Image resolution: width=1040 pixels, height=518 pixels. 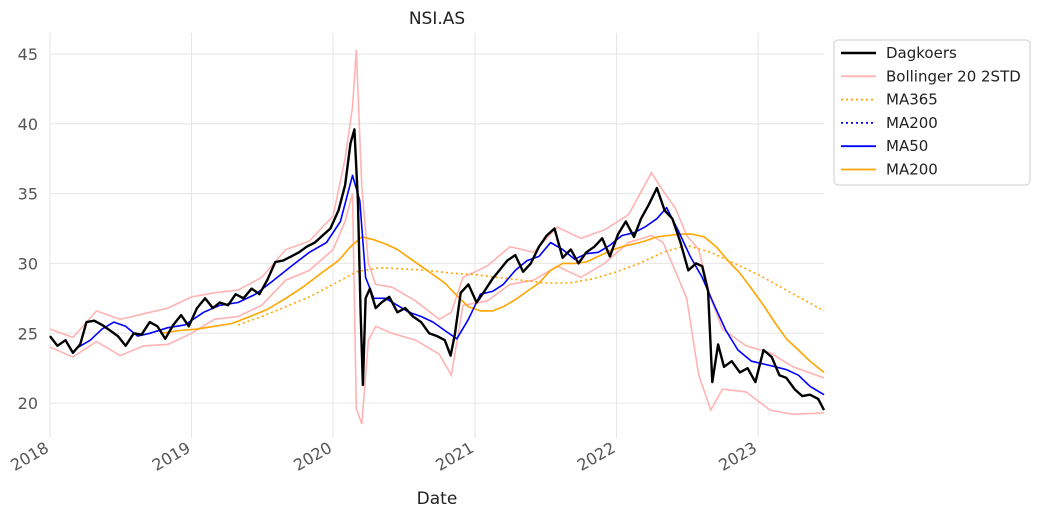 I want to click on ma365-line, so click(x=531, y=285).